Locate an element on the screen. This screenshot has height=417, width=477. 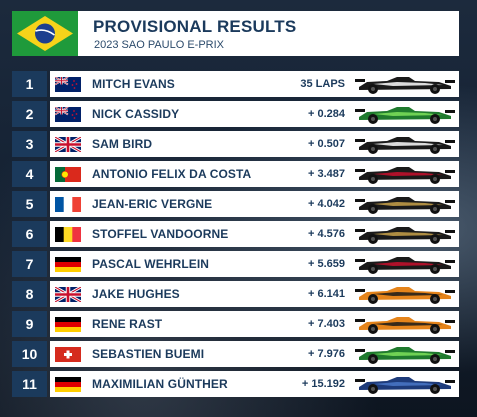
result-row: 4 ANTONIO FELIX DA COSTA + 3.487 is located at coordinates (235, 174).